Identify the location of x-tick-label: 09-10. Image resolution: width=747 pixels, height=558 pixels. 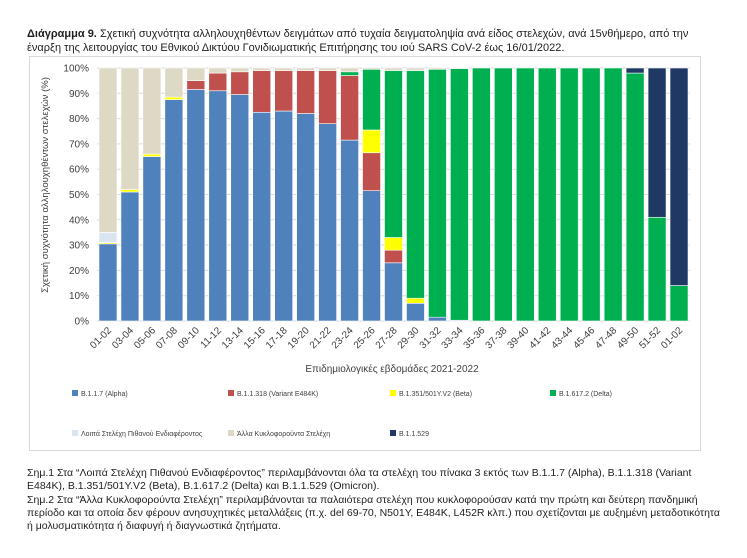
(189, 338).